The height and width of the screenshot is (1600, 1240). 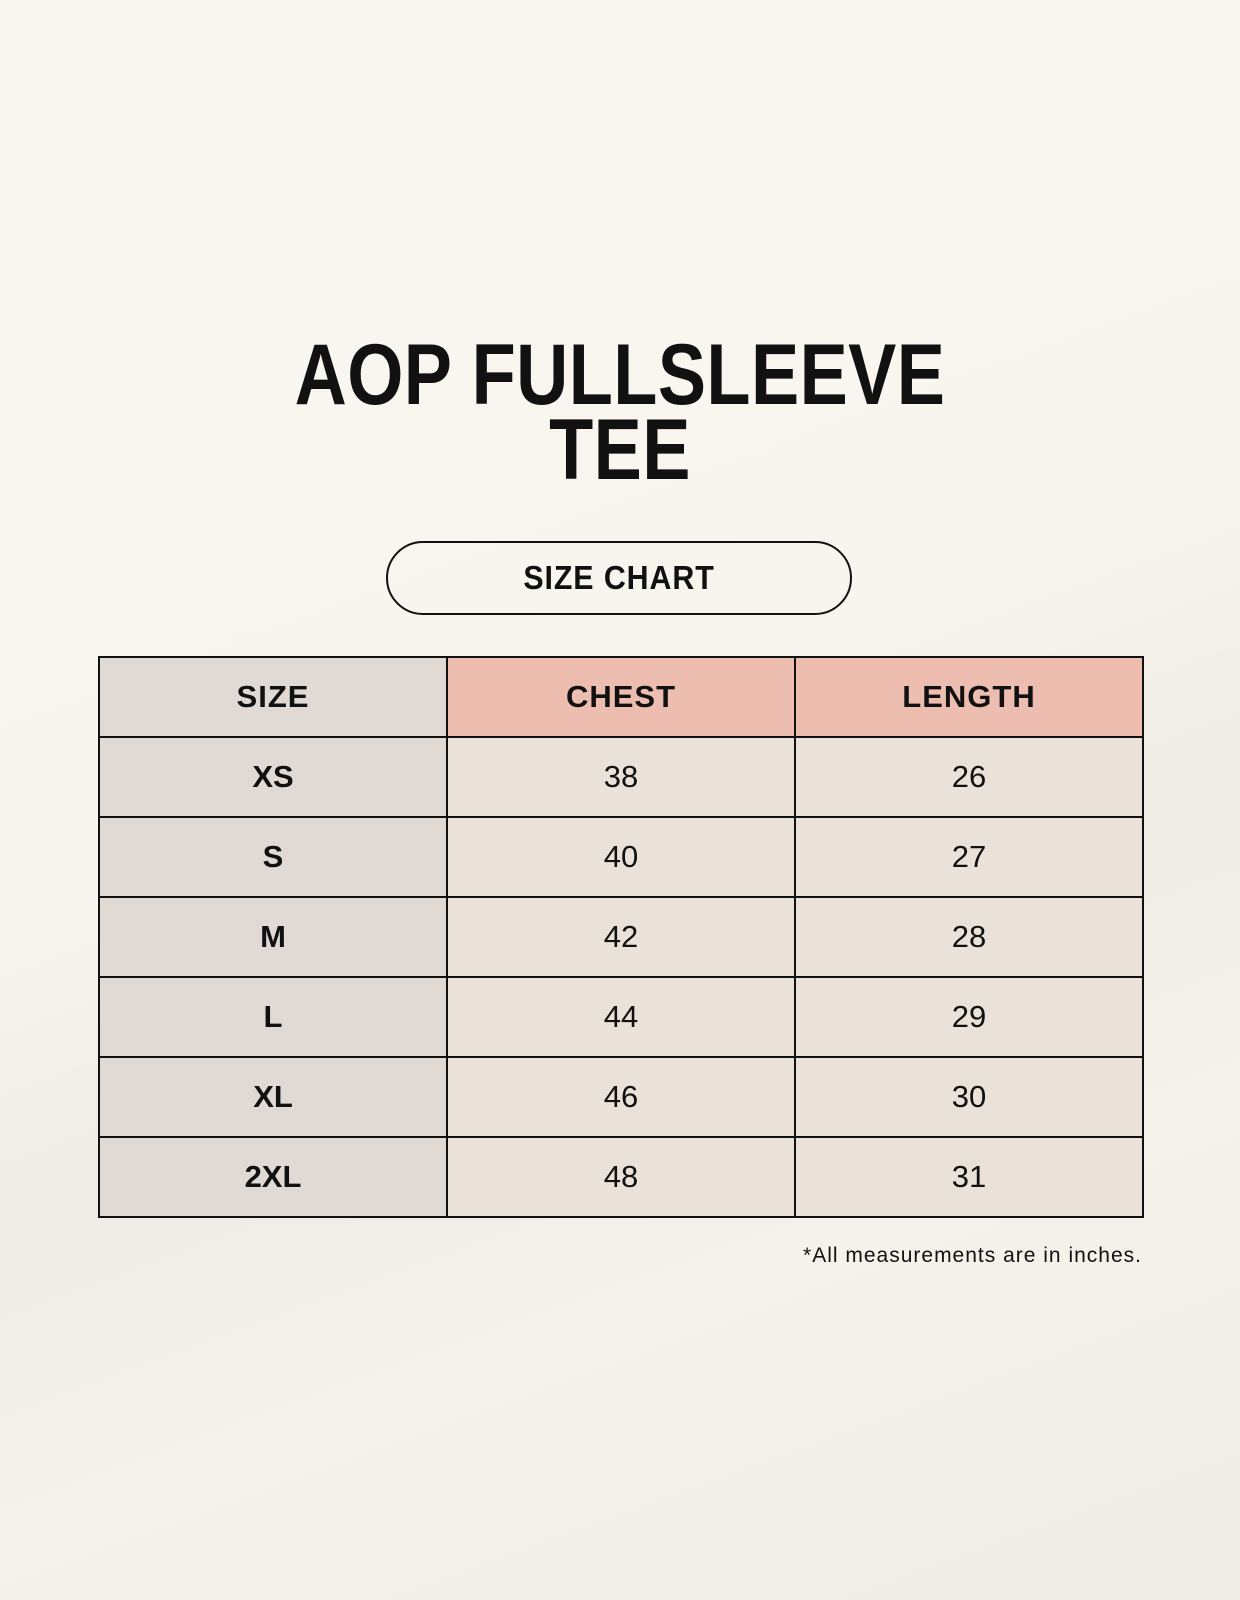 I want to click on size-chart-label: SIZE CHART, so click(x=619, y=577).